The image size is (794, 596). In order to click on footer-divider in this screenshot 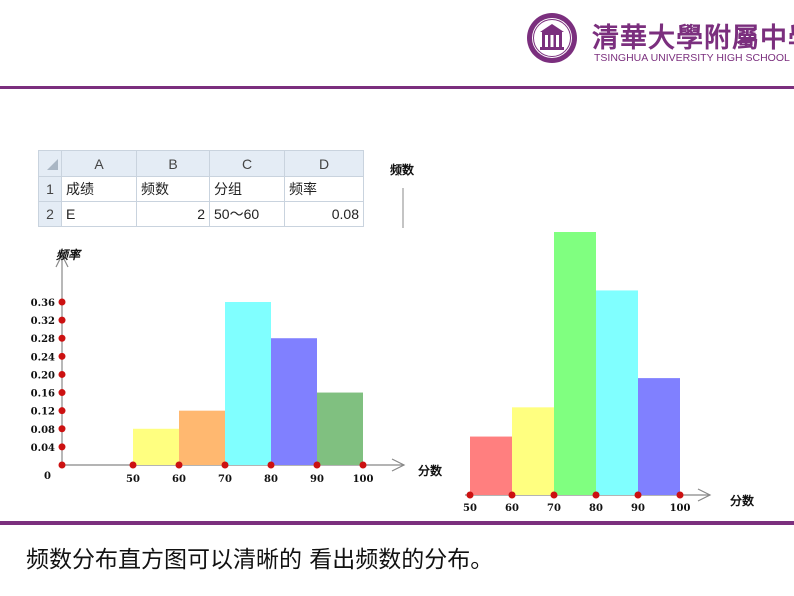, I will do `click(397, 523)`.